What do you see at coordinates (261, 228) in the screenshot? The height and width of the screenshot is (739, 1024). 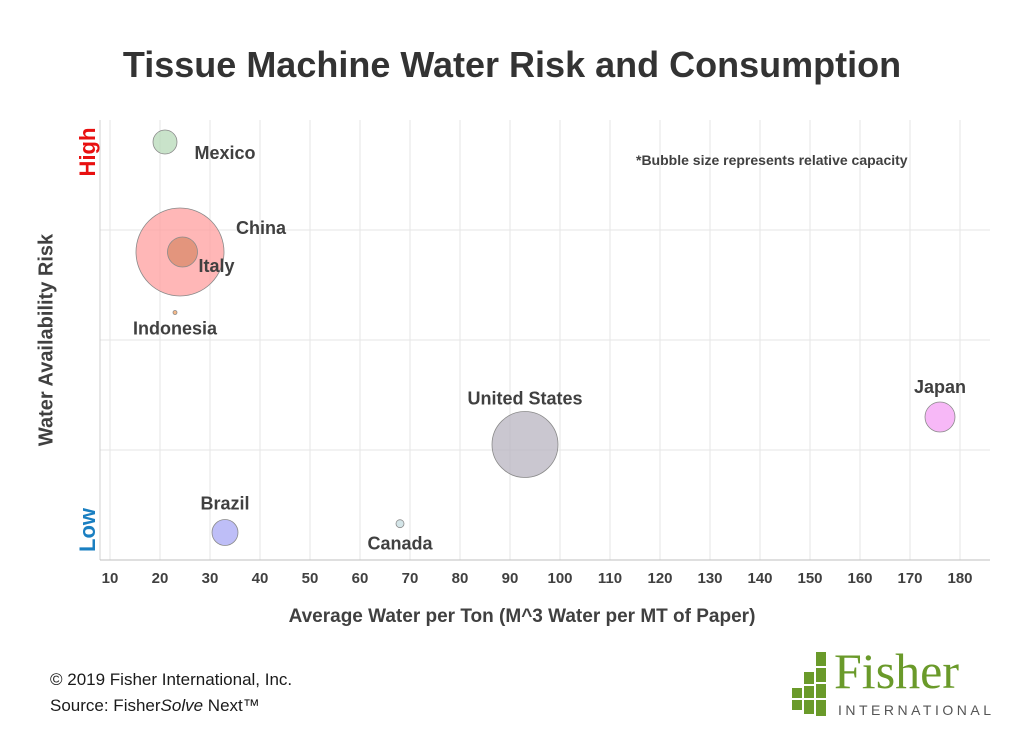 I see `data-label-china: China` at bounding box center [261, 228].